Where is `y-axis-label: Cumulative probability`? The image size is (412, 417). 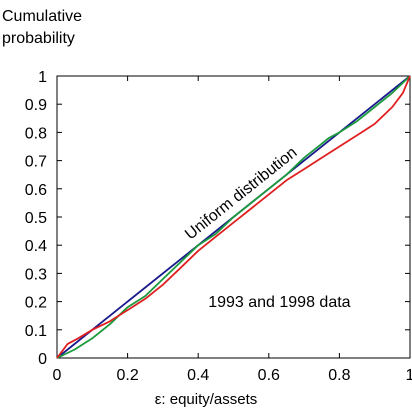
y-axis-label: Cumulative probability is located at coordinates (42, 28).